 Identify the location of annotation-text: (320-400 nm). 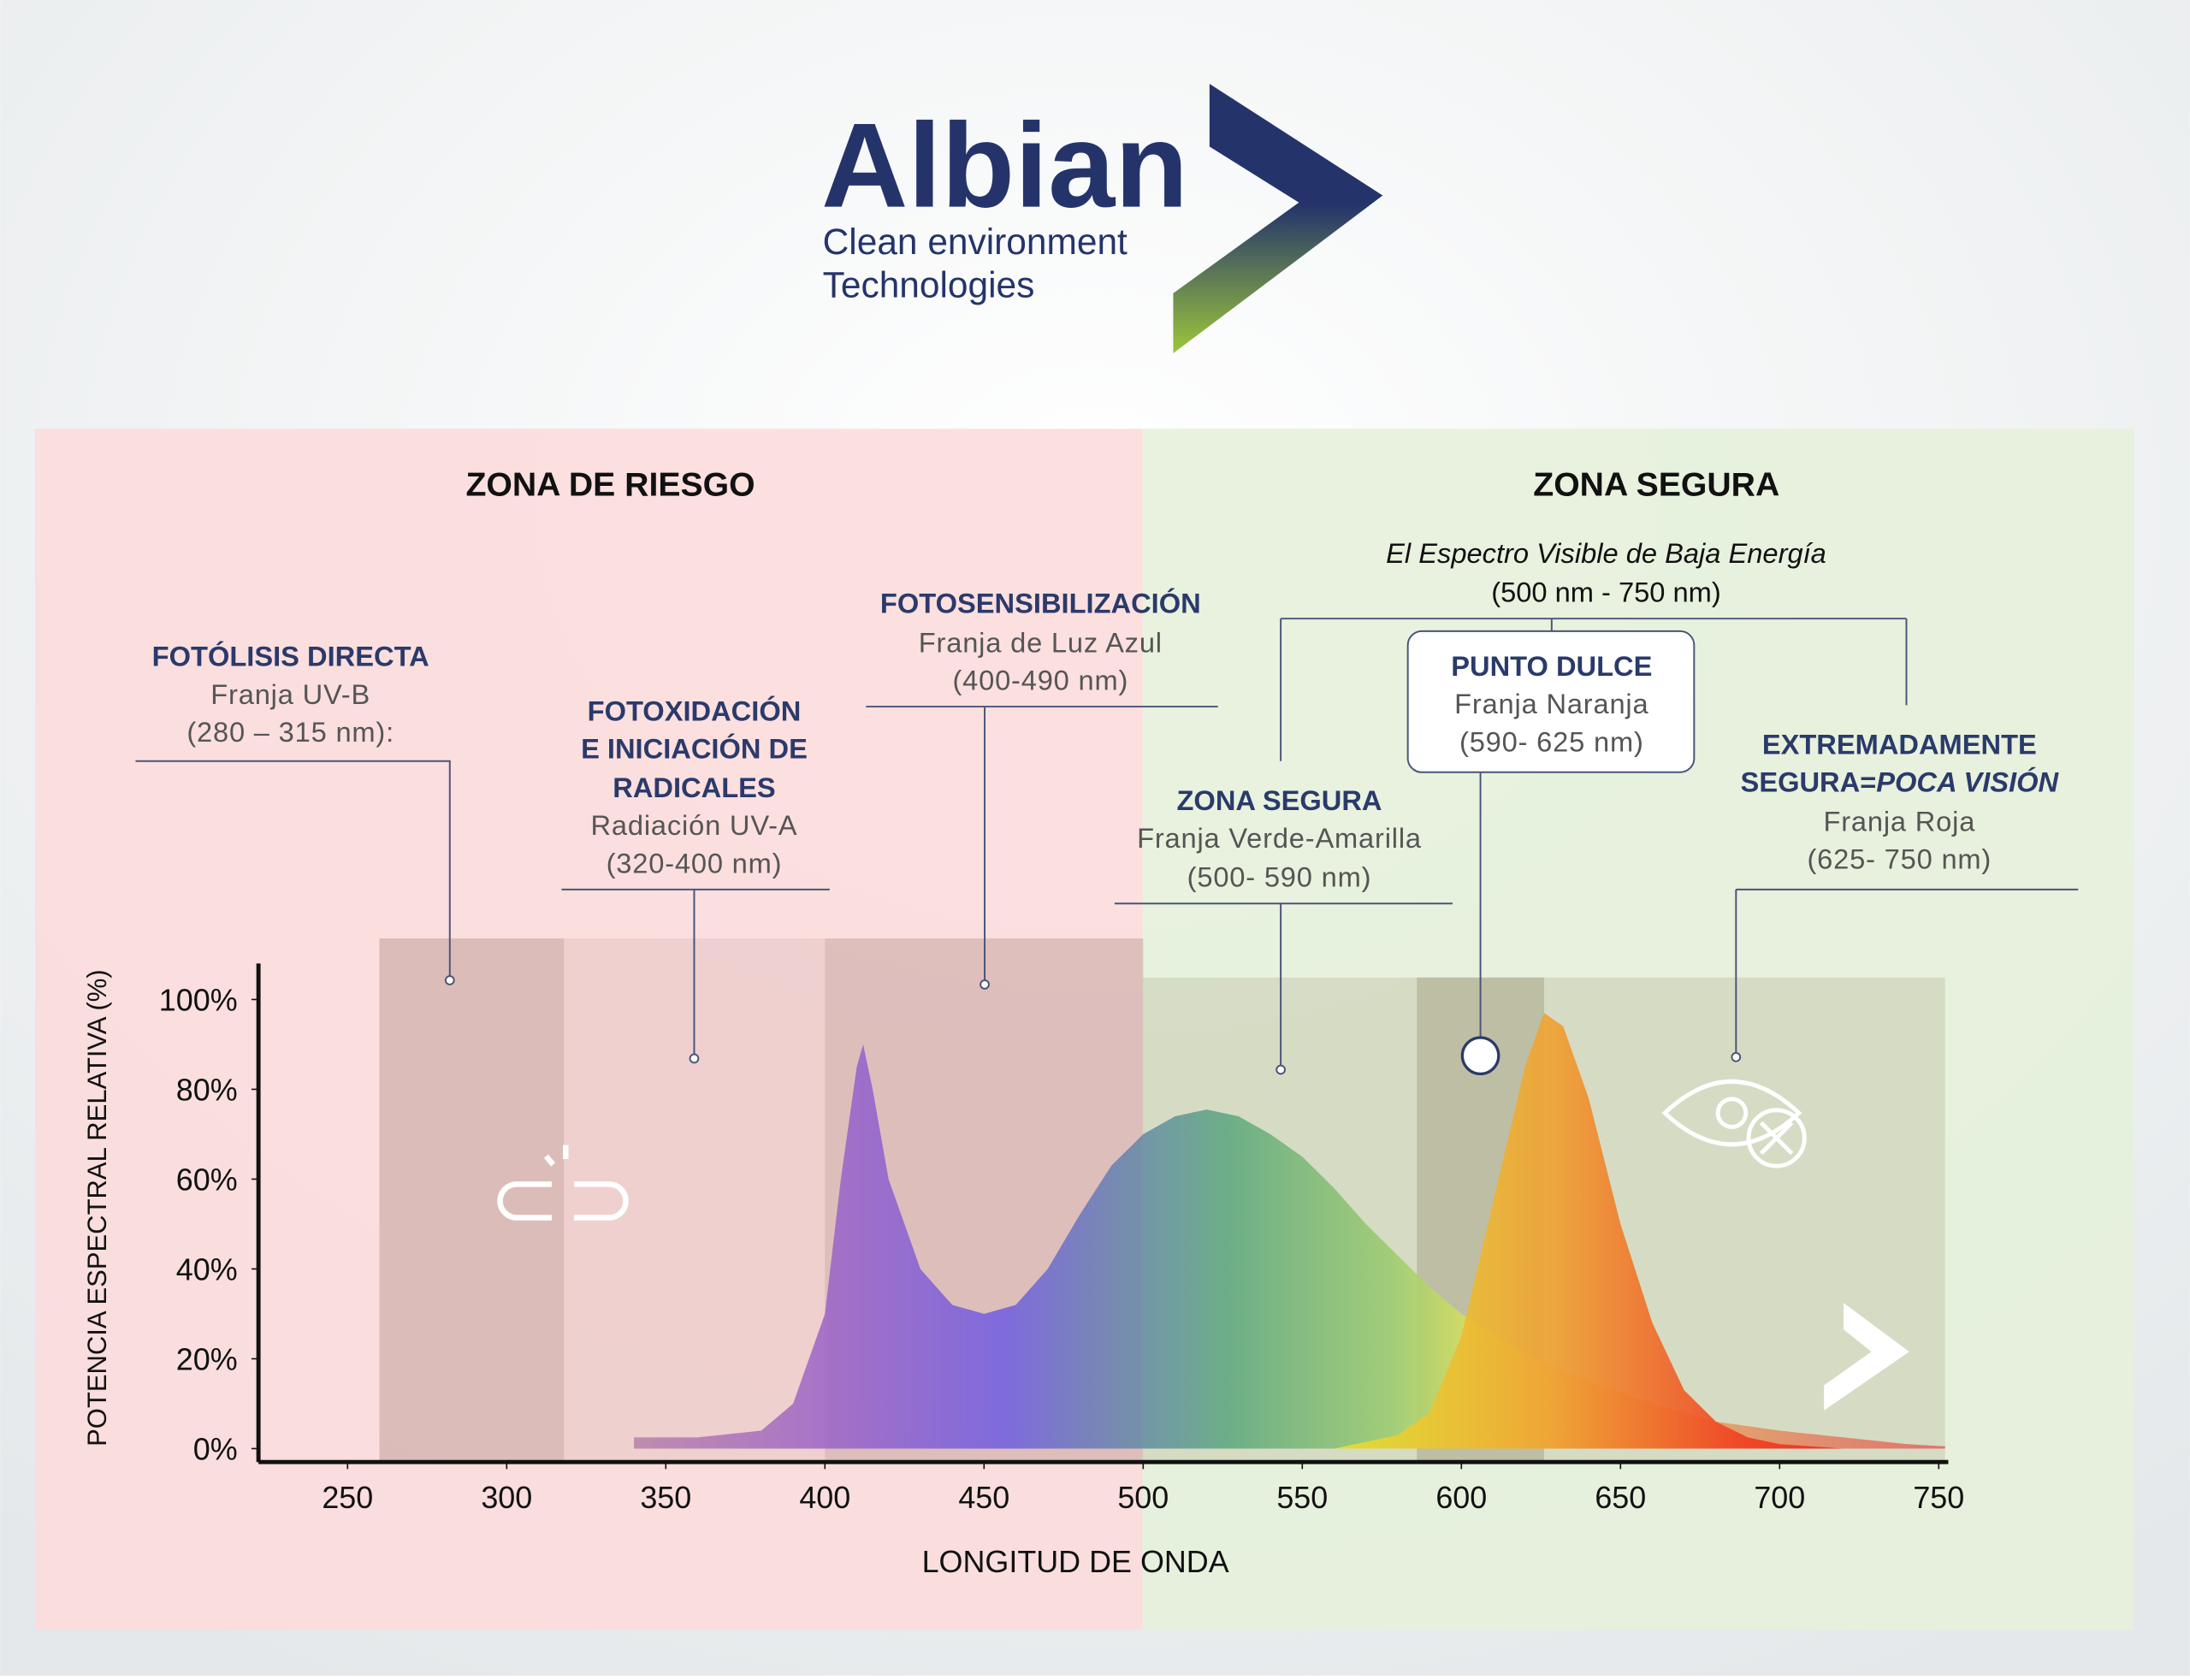
(695, 862).